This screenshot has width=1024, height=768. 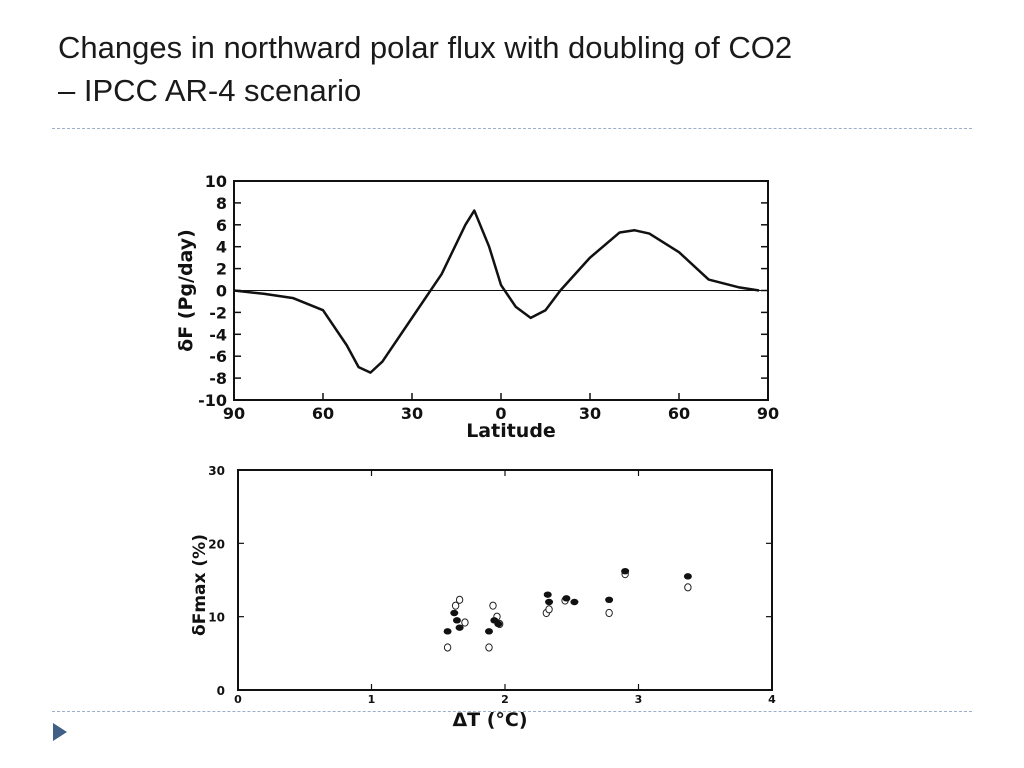 What do you see at coordinates (639, 699) in the screenshot?
I see `x-tick-label: 3` at bounding box center [639, 699].